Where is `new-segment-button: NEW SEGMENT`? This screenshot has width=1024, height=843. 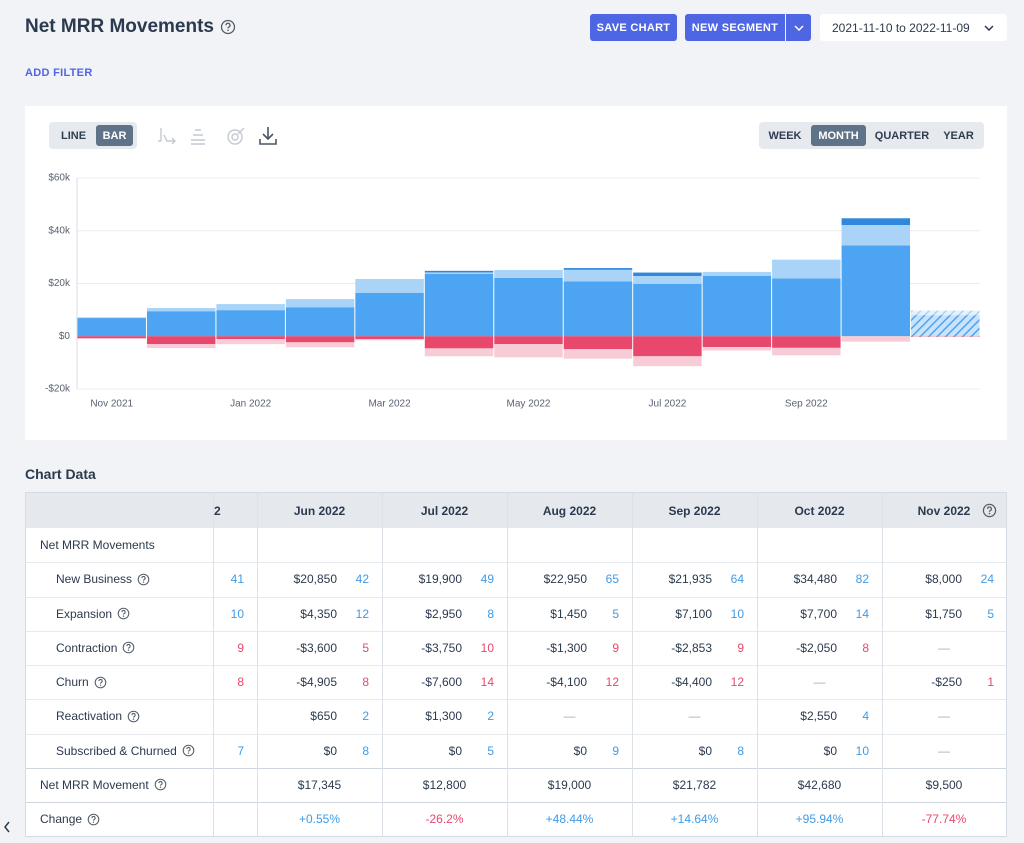
new-segment-button: NEW SEGMENT is located at coordinates (735, 27).